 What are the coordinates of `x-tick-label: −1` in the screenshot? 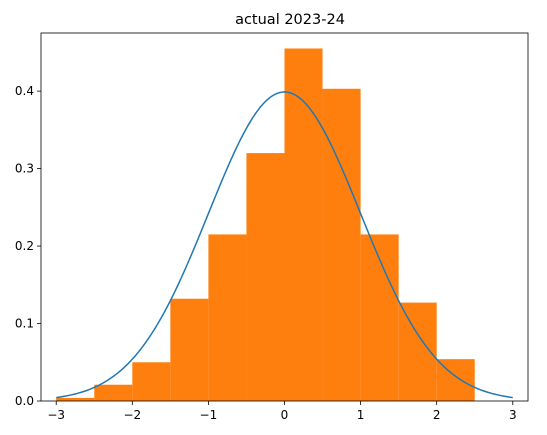 It's located at (209, 415).